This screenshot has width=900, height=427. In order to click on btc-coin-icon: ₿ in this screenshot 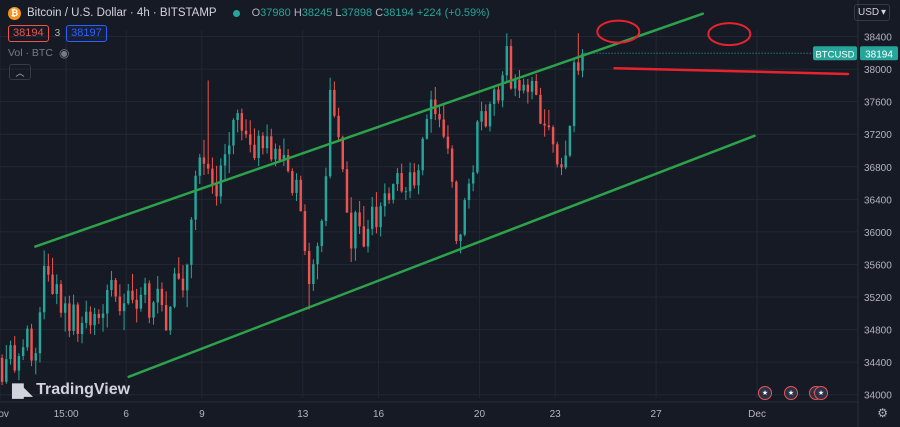, I will do `click(14, 13)`.